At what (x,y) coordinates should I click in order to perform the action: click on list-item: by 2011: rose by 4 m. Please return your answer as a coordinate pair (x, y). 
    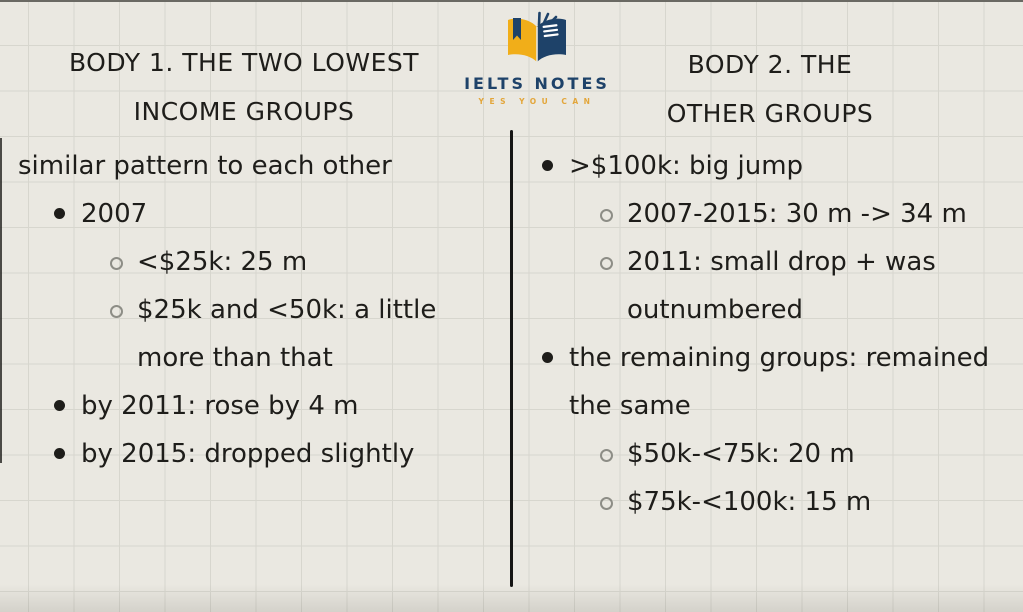
    Looking at the image, I should click on (253, 406).